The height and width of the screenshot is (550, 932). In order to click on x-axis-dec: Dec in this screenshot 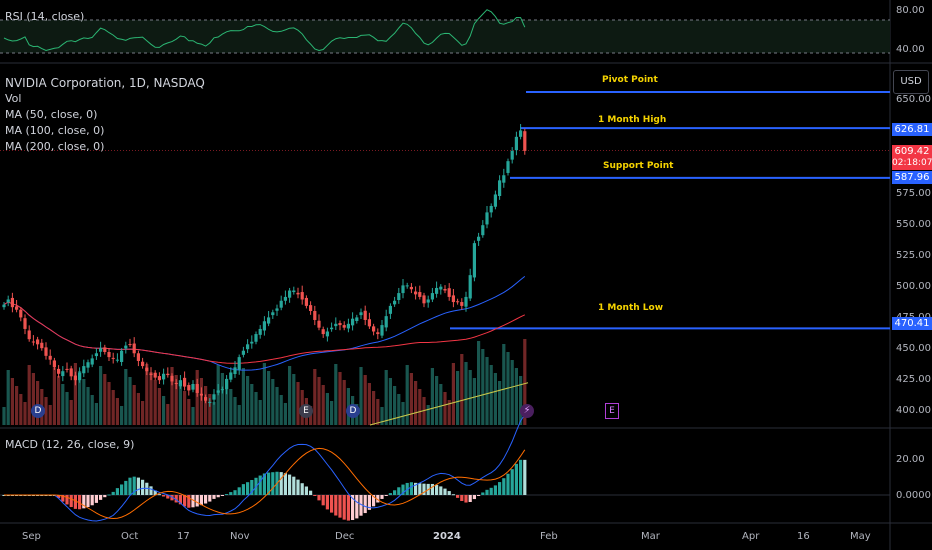, I will do `click(345, 536)`.